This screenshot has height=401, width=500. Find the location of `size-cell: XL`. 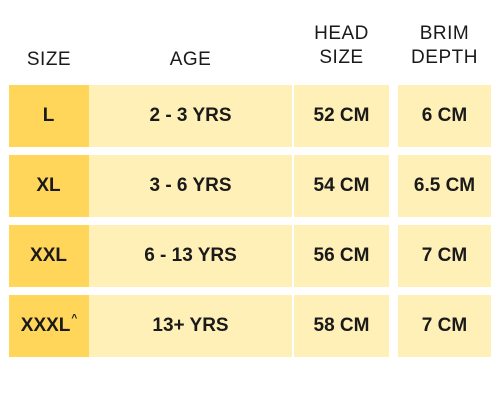

size-cell: XL is located at coordinates (49, 186).